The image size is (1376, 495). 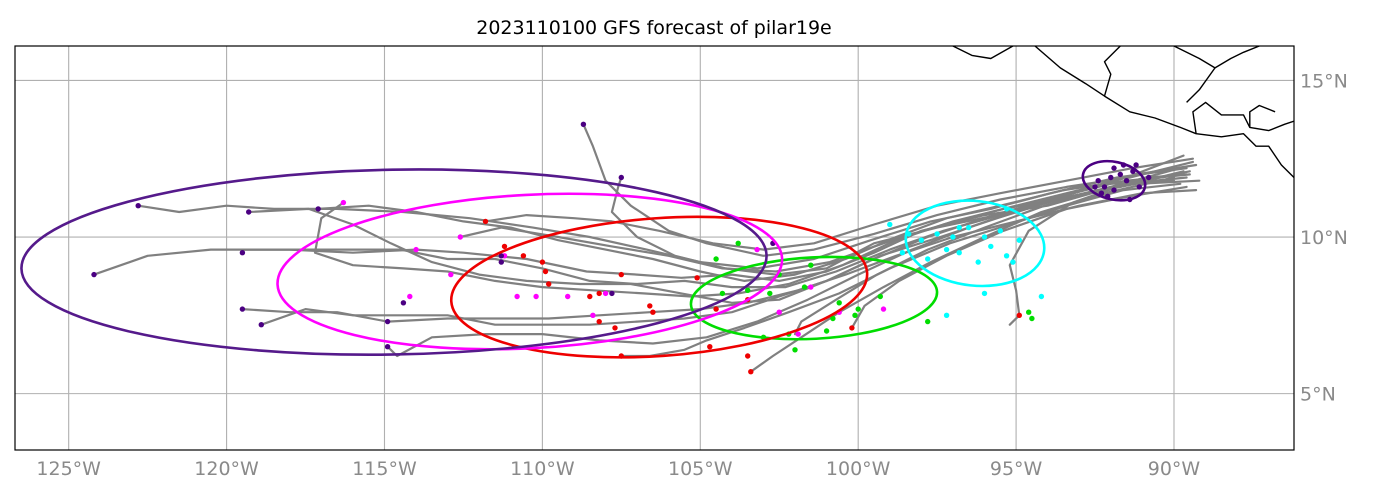 I want to click on y-axis-ticks: 5°N 10°N 15°N, so click(x=1324, y=237).